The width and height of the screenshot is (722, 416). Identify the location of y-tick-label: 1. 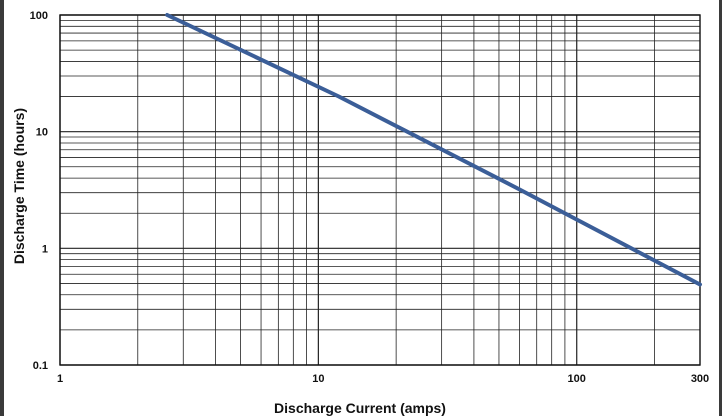
(45, 249).